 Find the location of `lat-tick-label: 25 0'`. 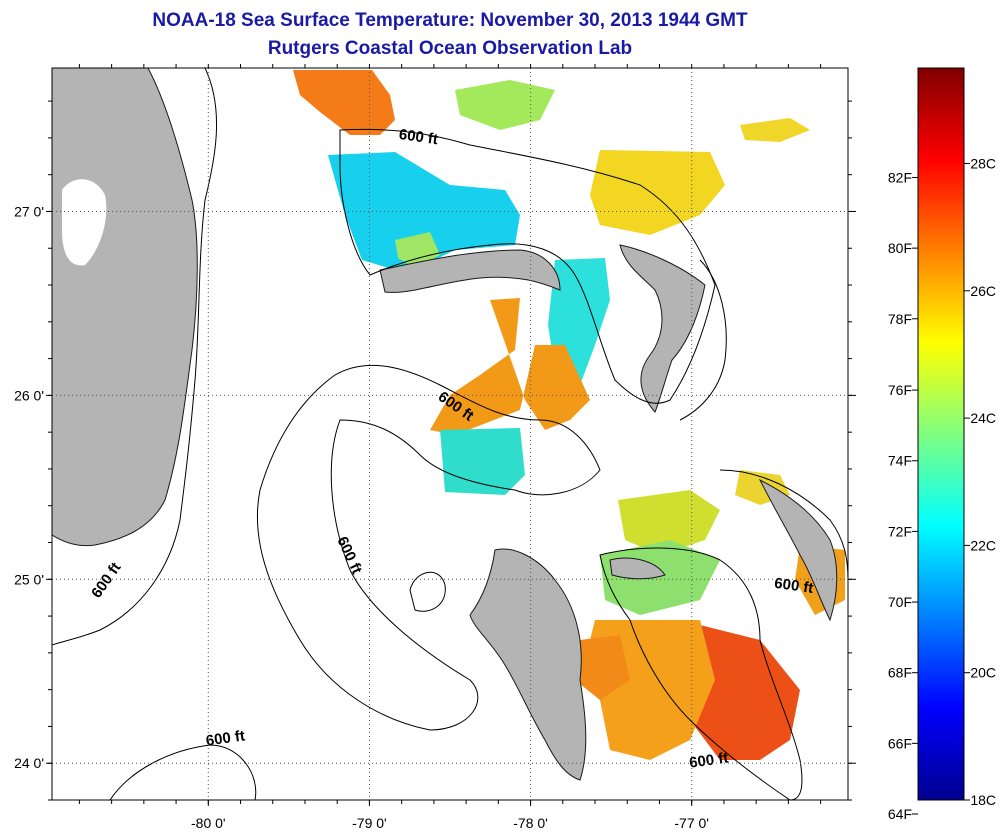

lat-tick-label: 25 0' is located at coordinates (29, 579).